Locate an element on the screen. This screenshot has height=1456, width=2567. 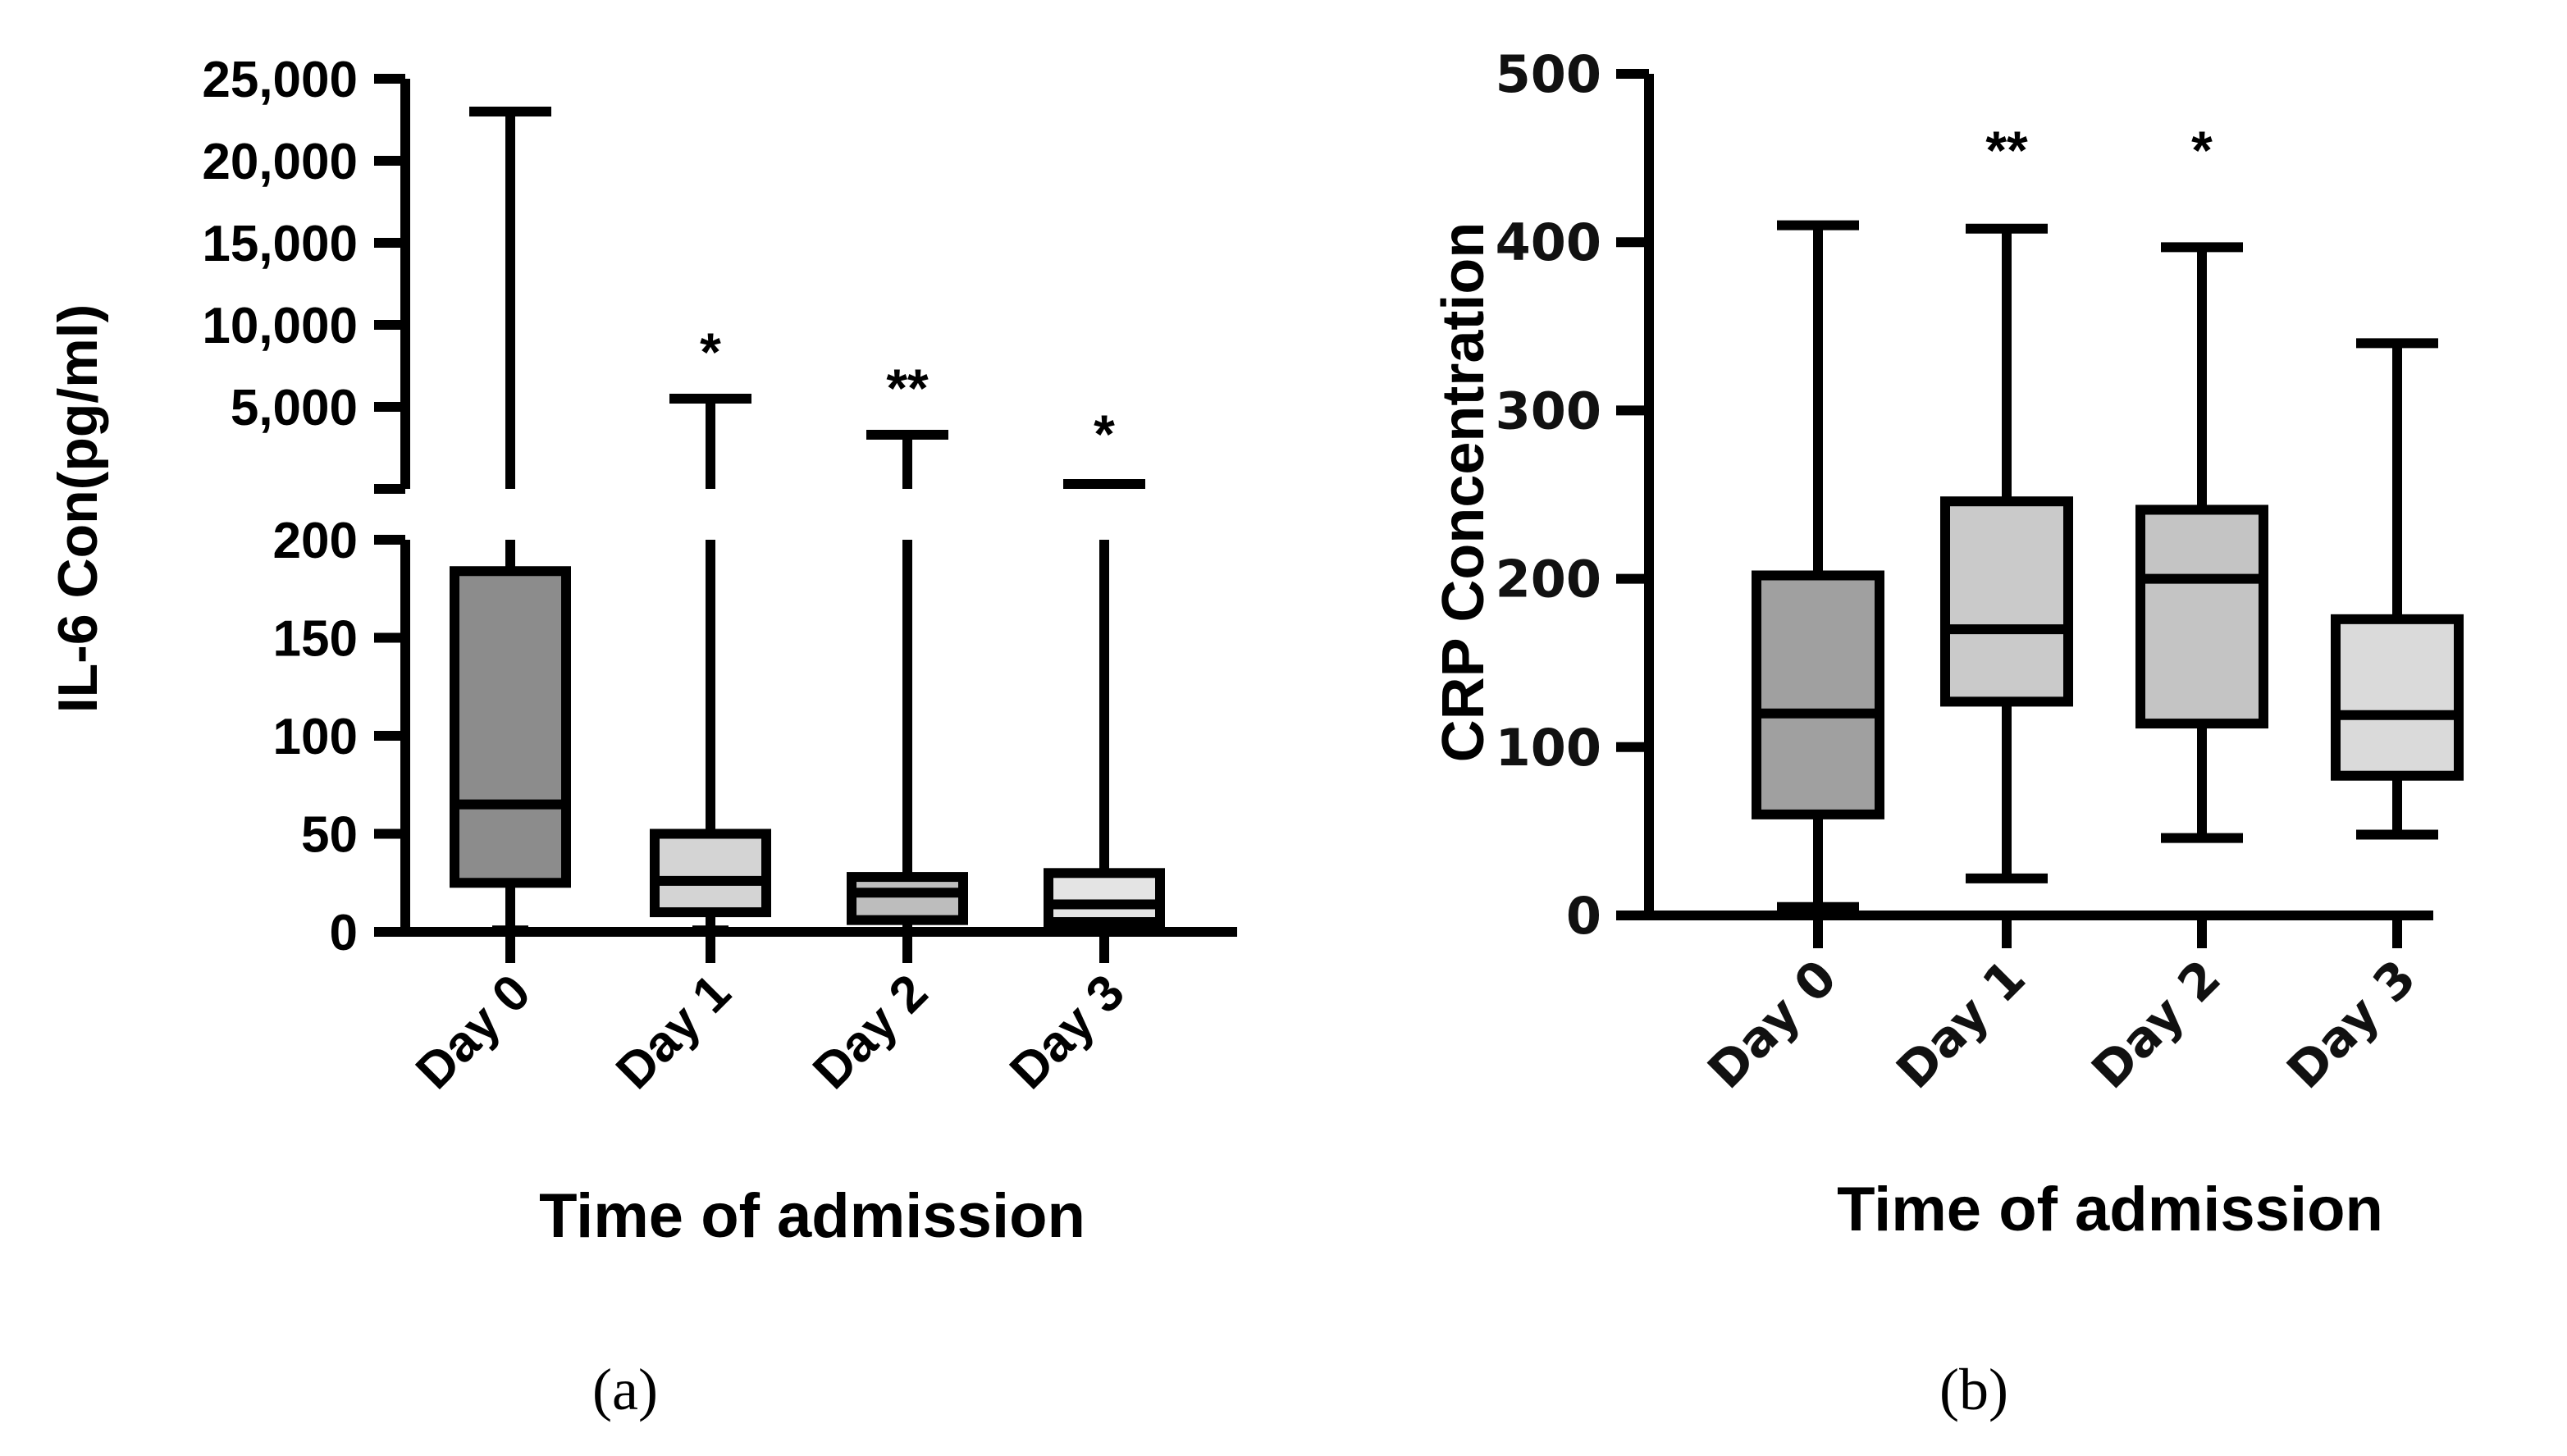
y-tick-label-lower: 100 is located at coordinates (315, 737).